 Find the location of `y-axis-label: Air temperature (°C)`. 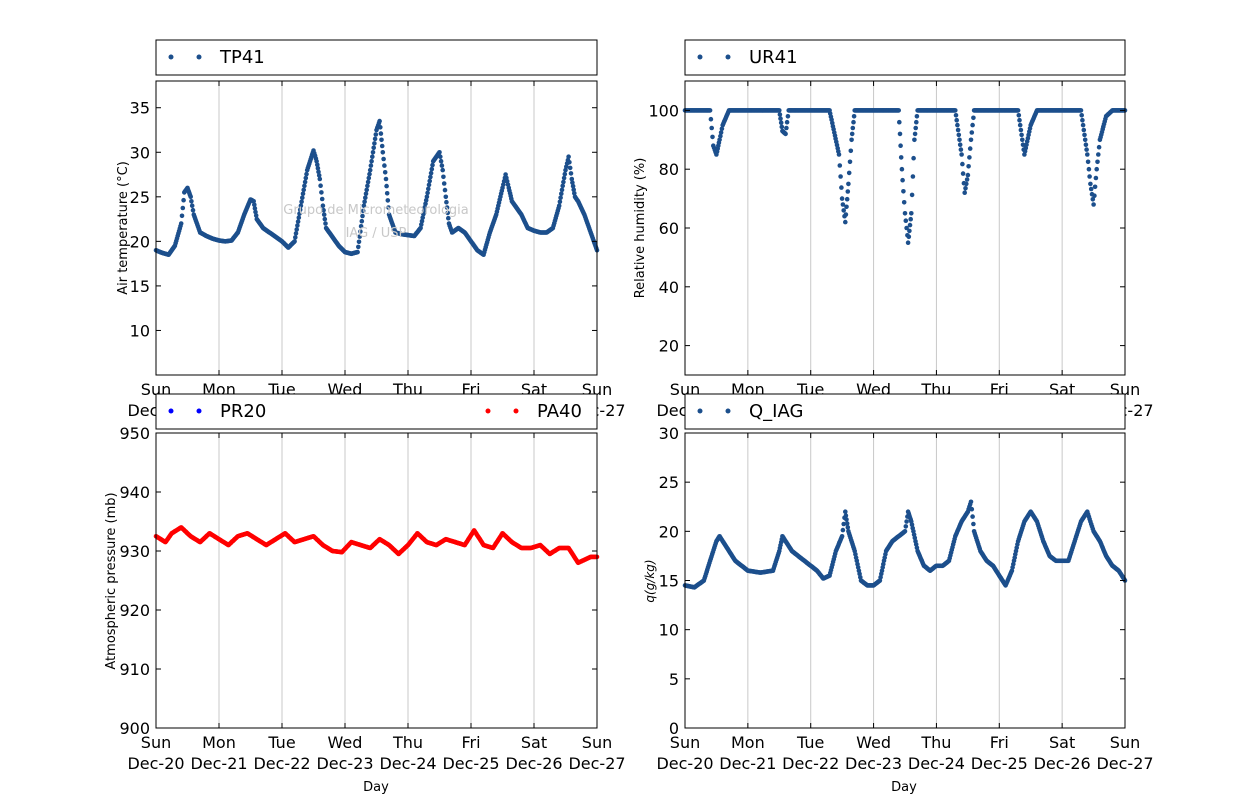

y-axis-label: Air temperature (°C) is located at coordinates (123, 228).